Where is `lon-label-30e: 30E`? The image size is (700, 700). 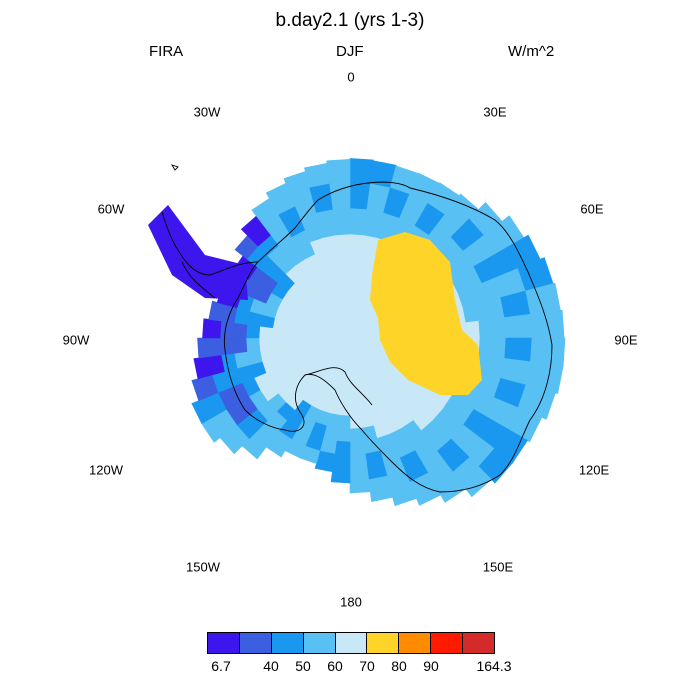
lon-label-30e: 30E is located at coordinates (495, 112).